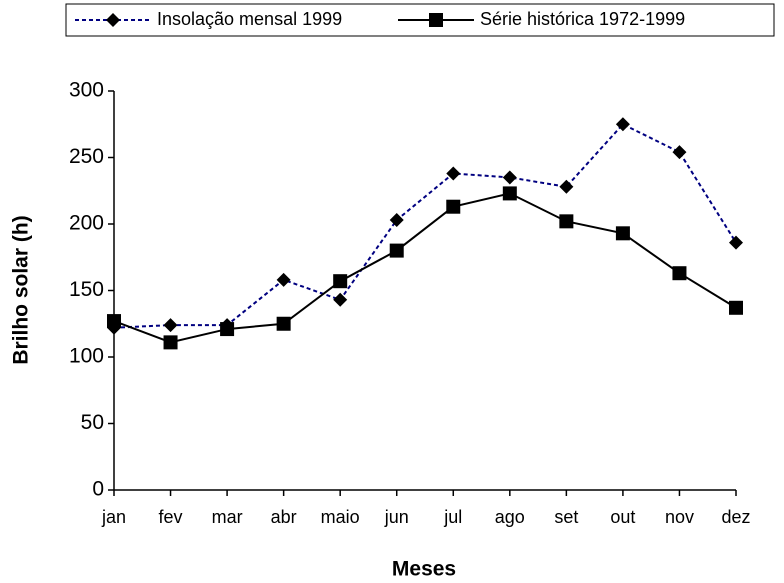  What do you see at coordinates (679, 517) in the screenshot?
I see `x-tick-label: nov` at bounding box center [679, 517].